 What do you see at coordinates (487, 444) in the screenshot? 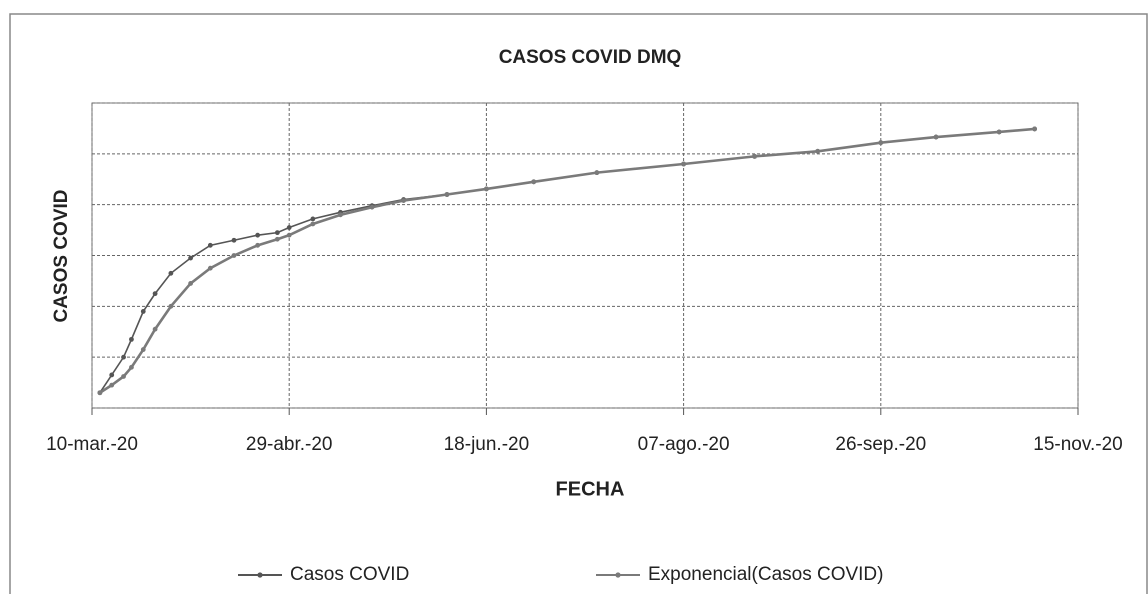
I see `x-tick-label: 18-jun.-20` at bounding box center [487, 444].